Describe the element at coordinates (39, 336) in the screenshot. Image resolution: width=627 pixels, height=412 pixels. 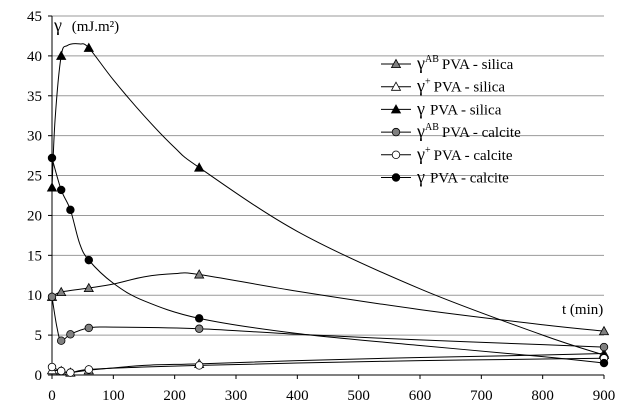
I see `y-tick-label: 5` at that location.